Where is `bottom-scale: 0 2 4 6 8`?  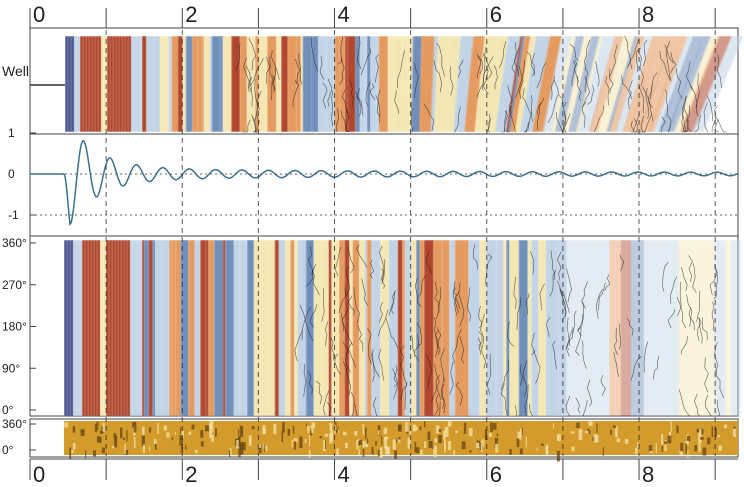
bottom-scale: 0 2 4 6 8 is located at coordinates (383, 472).